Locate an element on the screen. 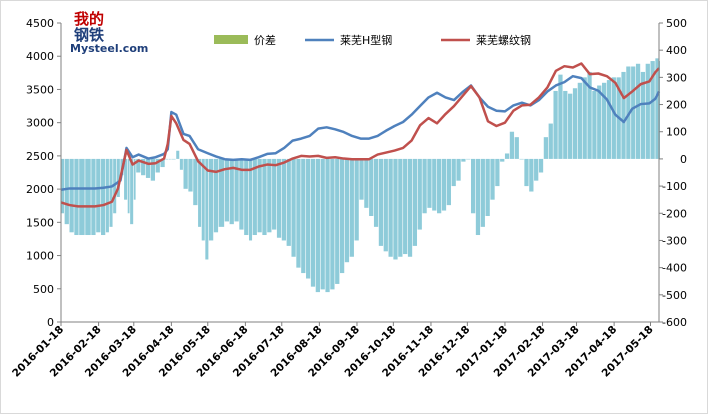 The width and height of the screenshot is (709, 419). left-y-tick-label: 4500 is located at coordinates (40, 23).